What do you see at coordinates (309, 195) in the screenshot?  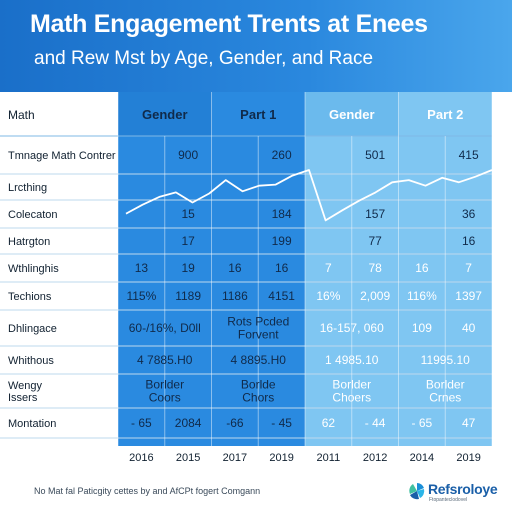 I see `trend-line` at bounding box center [309, 195].